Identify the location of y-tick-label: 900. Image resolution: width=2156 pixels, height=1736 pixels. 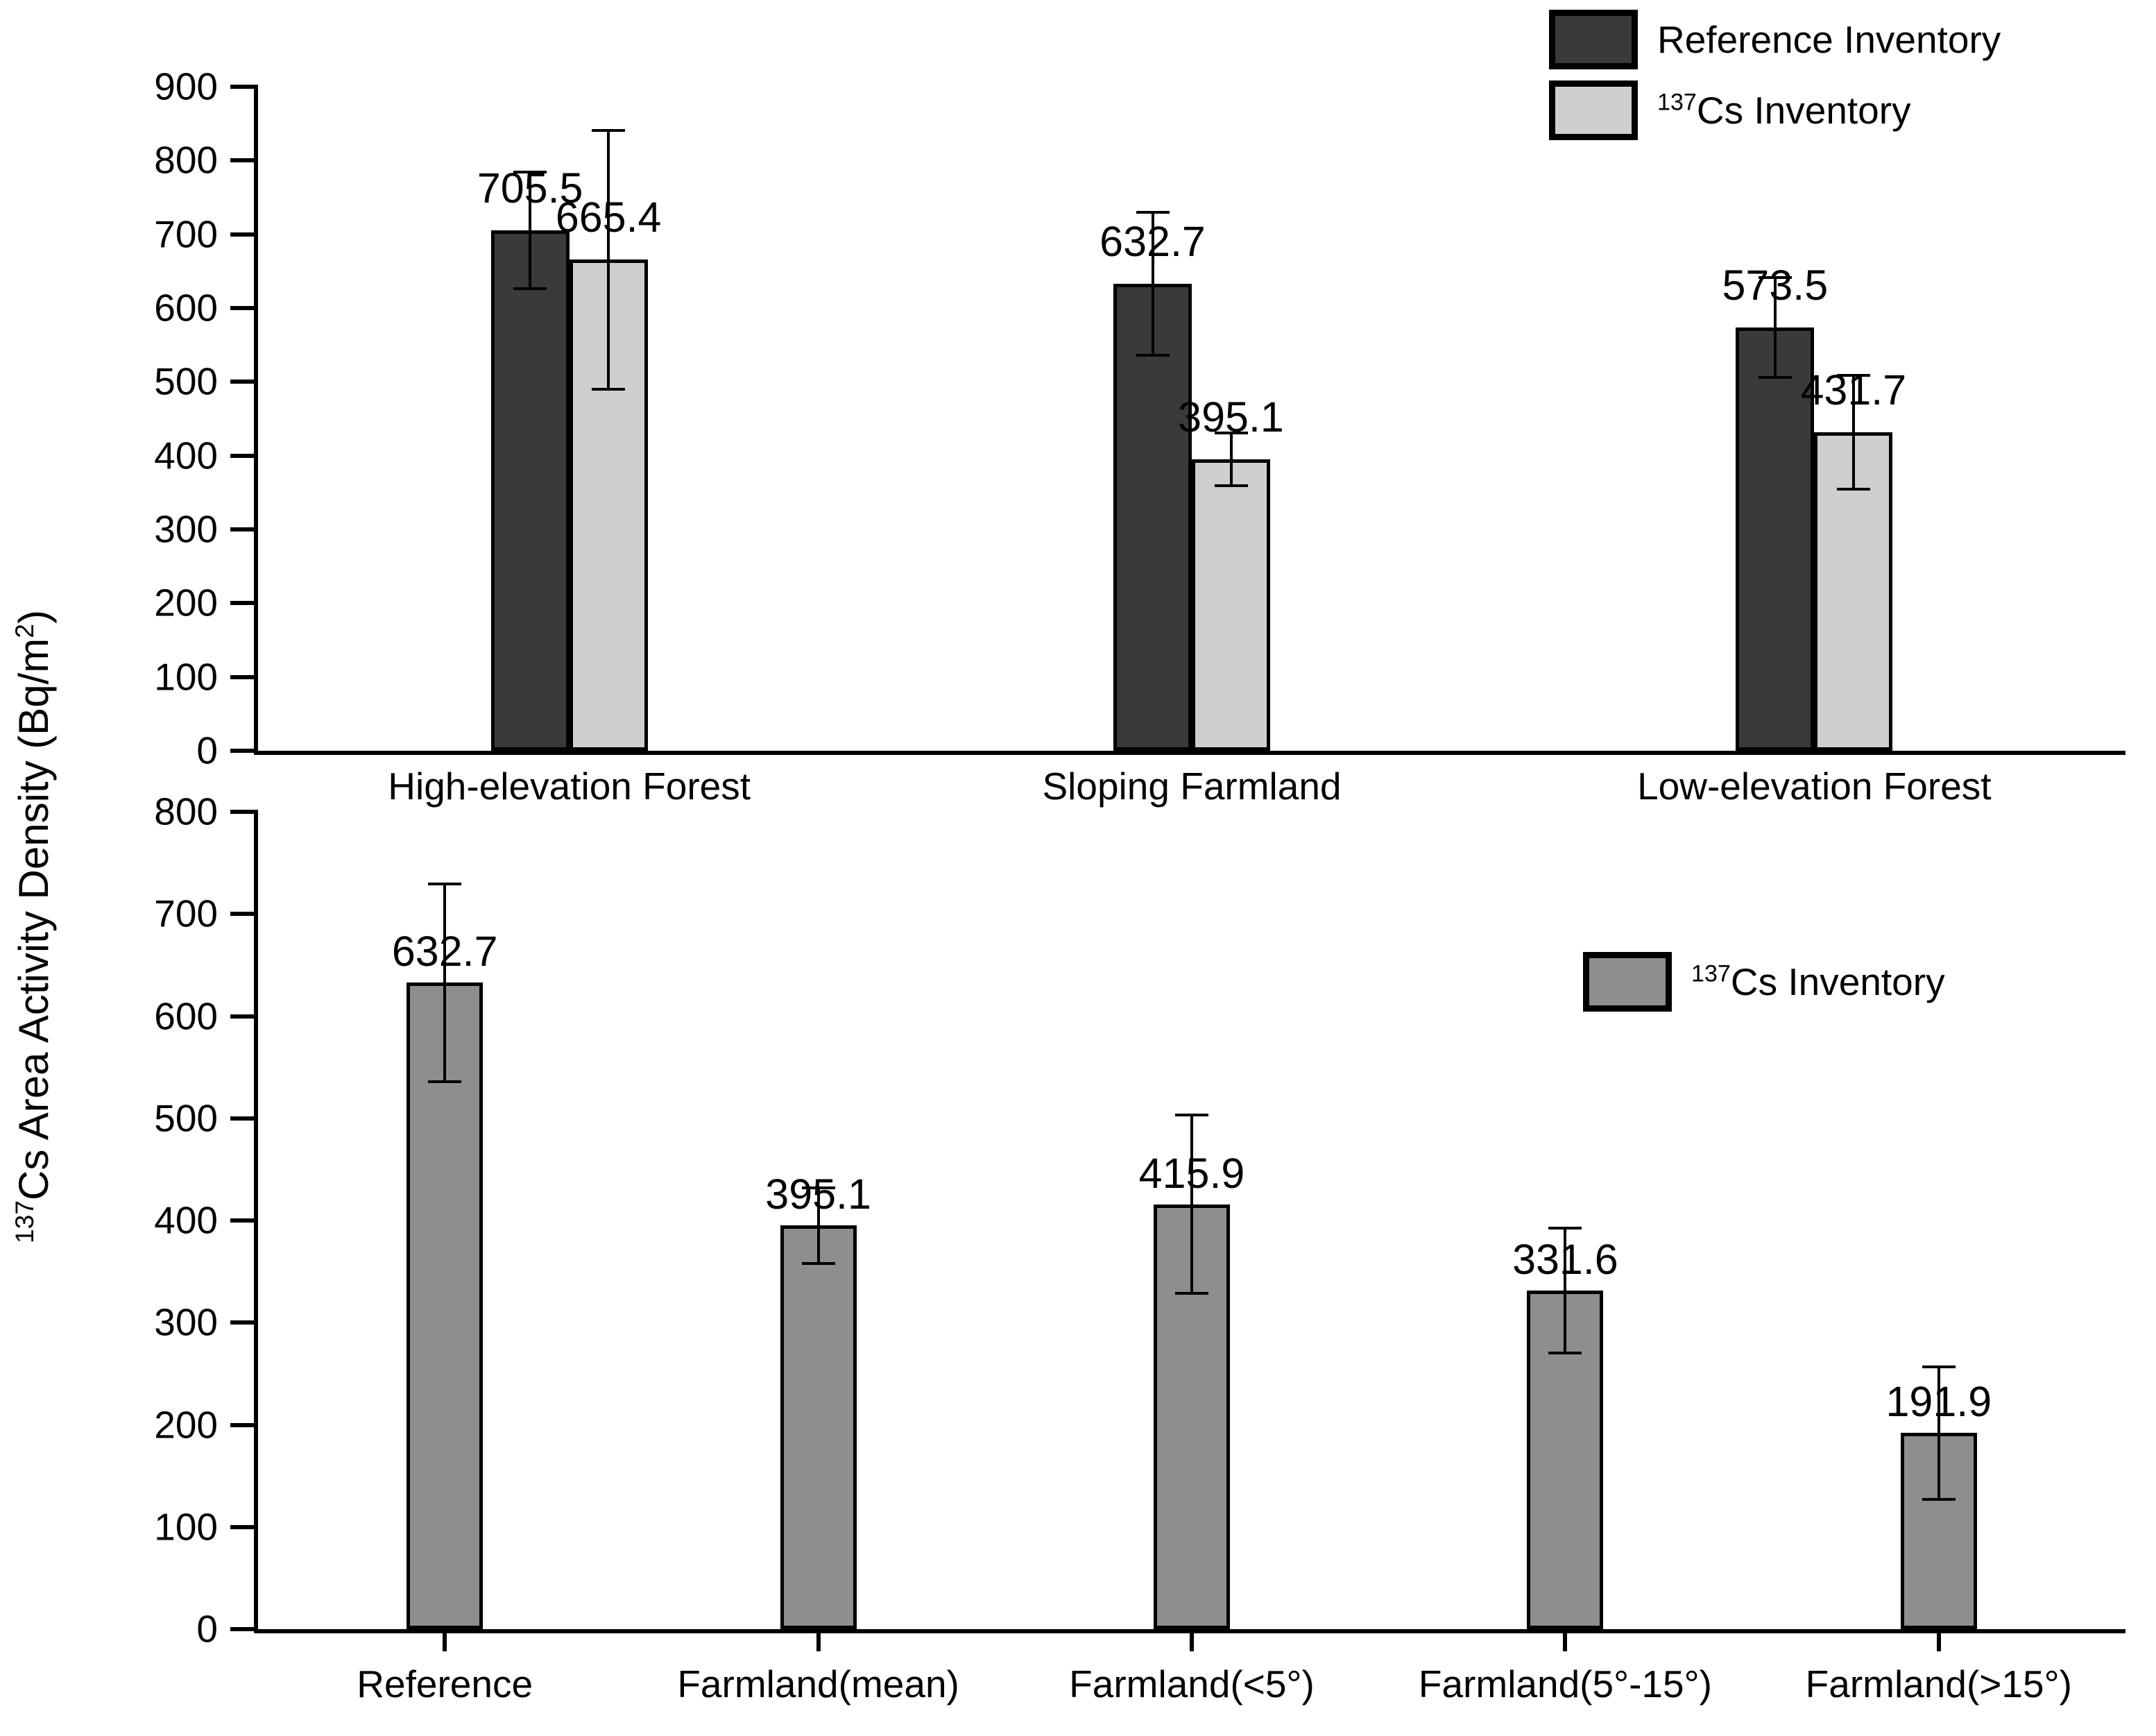
(186, 86).